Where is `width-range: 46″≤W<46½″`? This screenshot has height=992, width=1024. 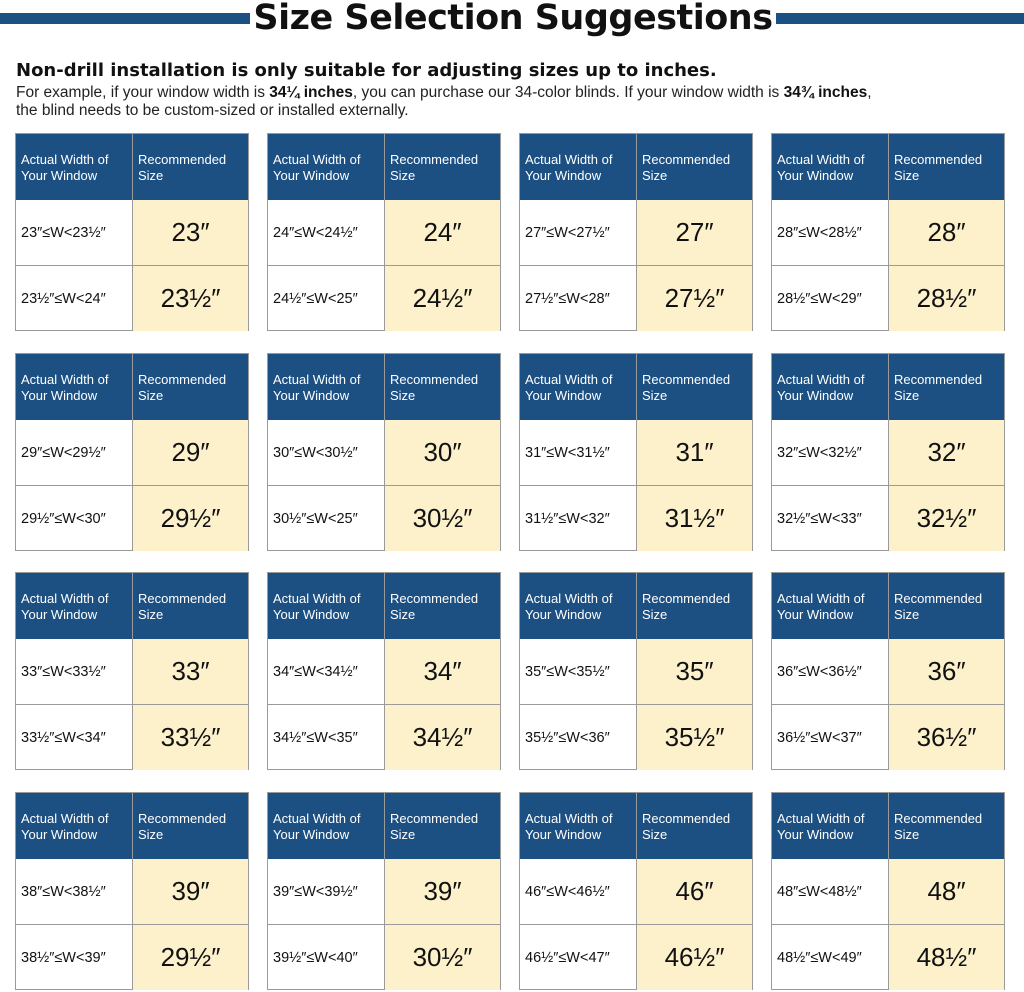 width-range: 46″≤W<46½″ is located at coordinates (567, 891).